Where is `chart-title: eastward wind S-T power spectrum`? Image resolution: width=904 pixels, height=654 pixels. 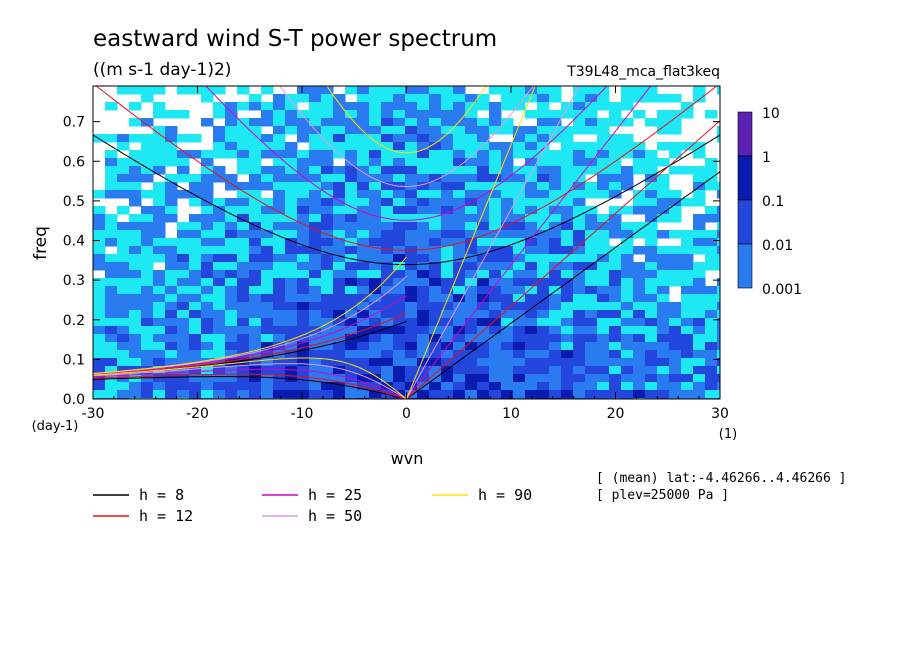
chart-title: eastward wind S-T power spectrum is located at coordinates (295, 39).